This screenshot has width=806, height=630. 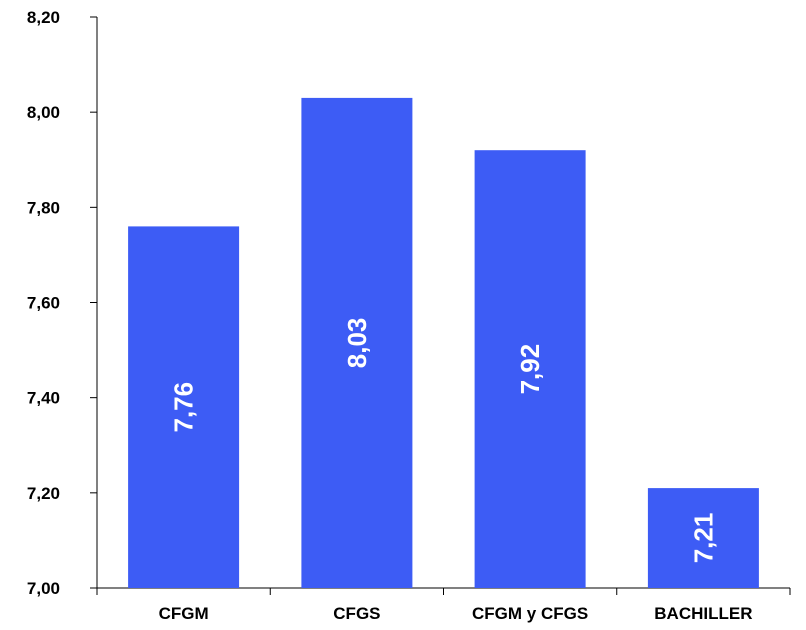 I want to click on x-axis: CFGM CFGS CFGM y CFGS BACHILLER, so click(x=443, y=605).